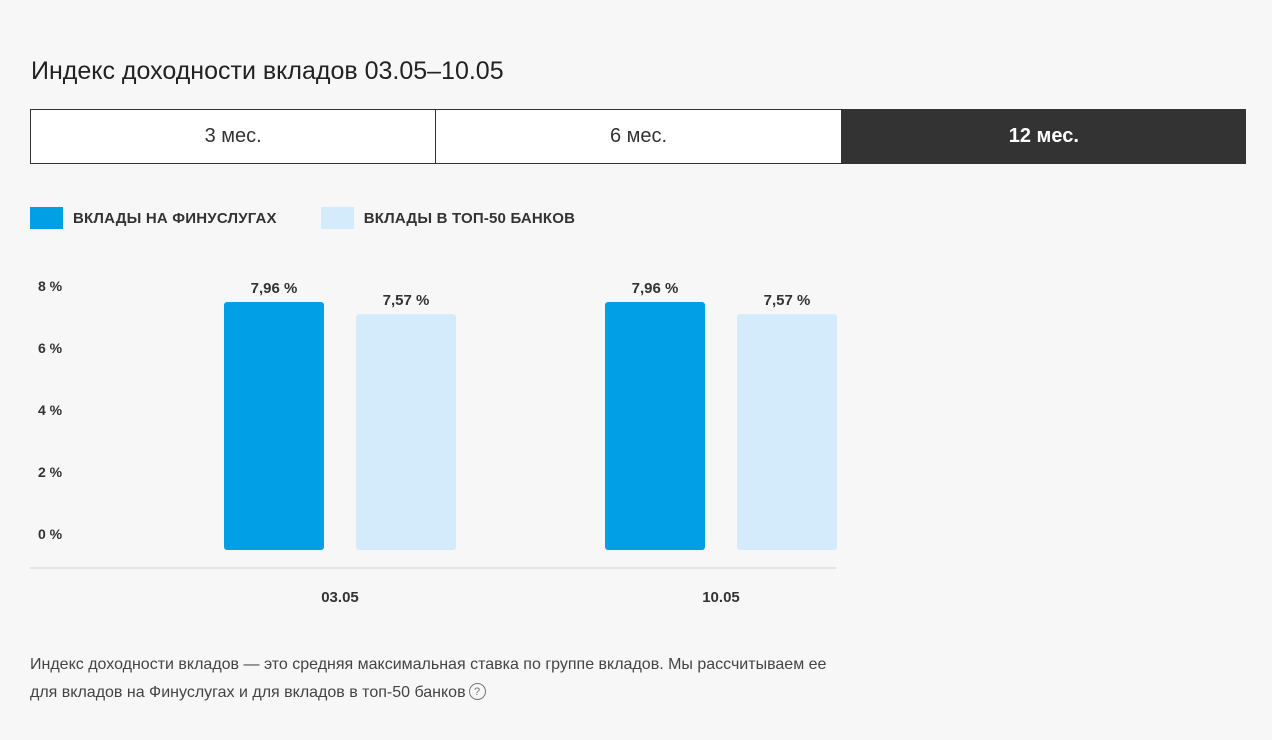  I want to click on y-tick-label: 6 %, so click(50, 348).